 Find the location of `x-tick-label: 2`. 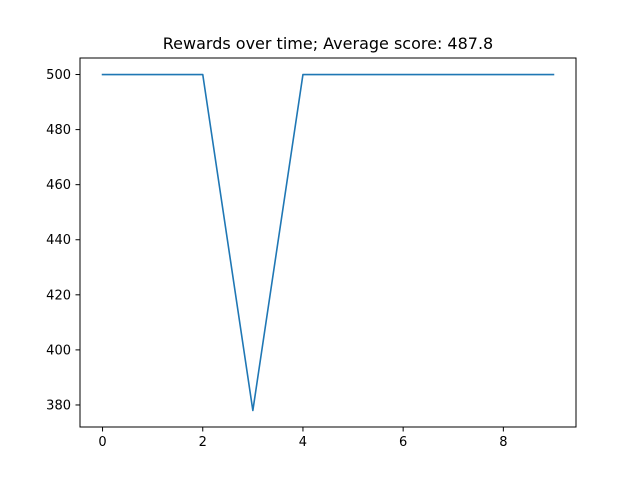

x-tick-label: 2 is located at coordinates (203, 442).